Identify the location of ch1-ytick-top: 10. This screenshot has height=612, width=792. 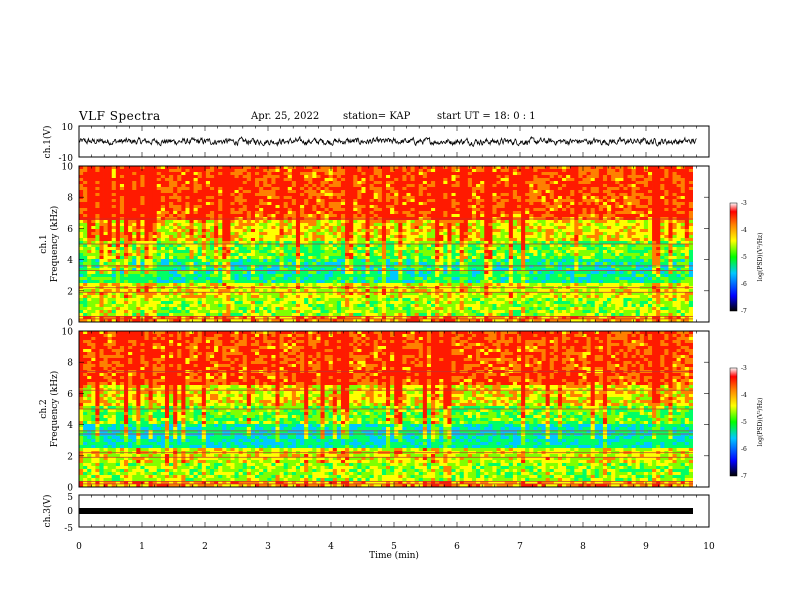
(68, 128).